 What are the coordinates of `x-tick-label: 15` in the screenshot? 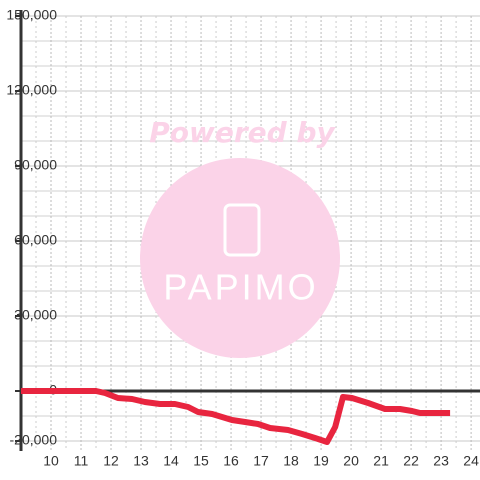 It's located at (201, 461).